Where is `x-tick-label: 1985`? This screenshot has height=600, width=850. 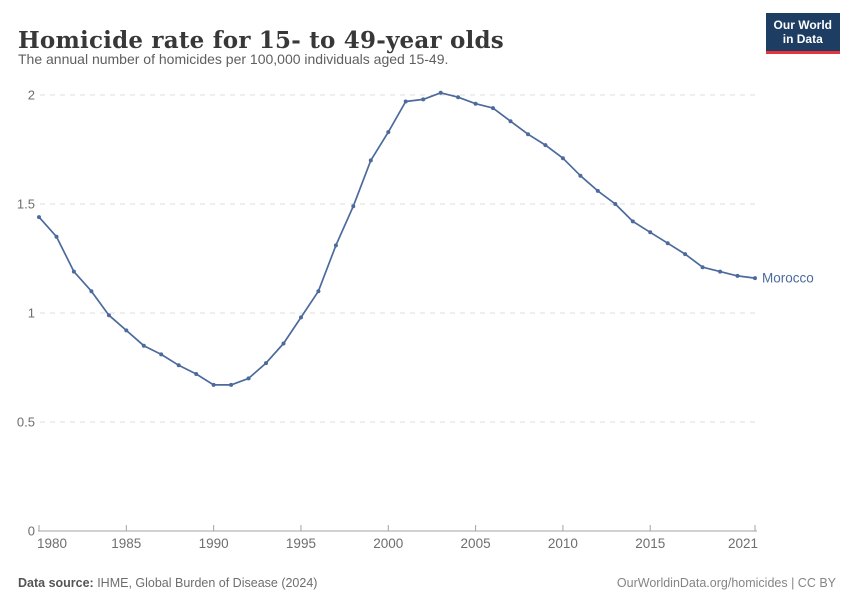 x-tick-label: 1985 is located at coordinates (126, 543).